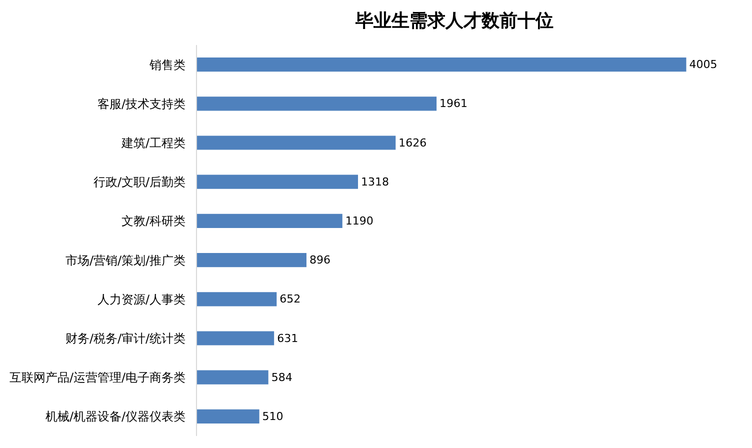  What do you see at coordinates (125, 260) in the screenshot?
I see `y-tick-label: 市场/营销/策划/推广类` at bounding box center [125, 260].